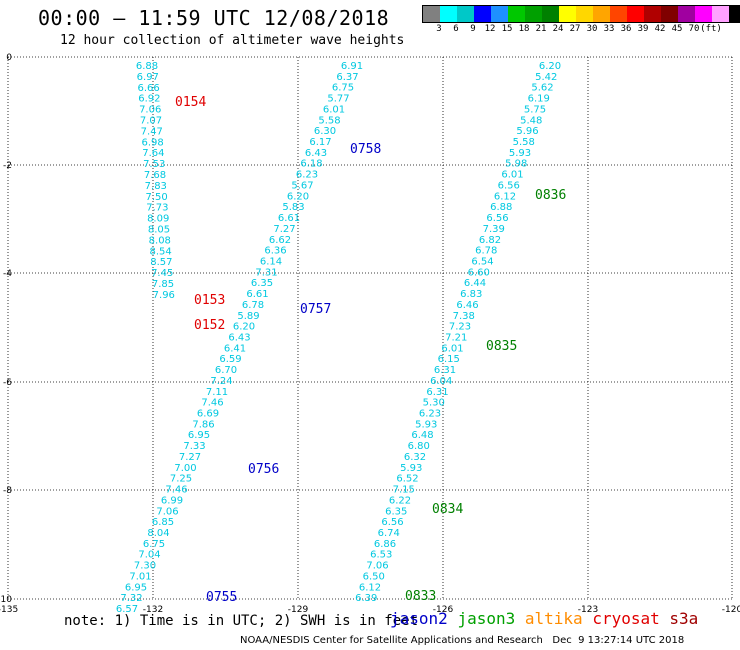 The height and width of the screenshot is (650, 740). I want to click on wave-height-value: 6.54, so click(482, 261).